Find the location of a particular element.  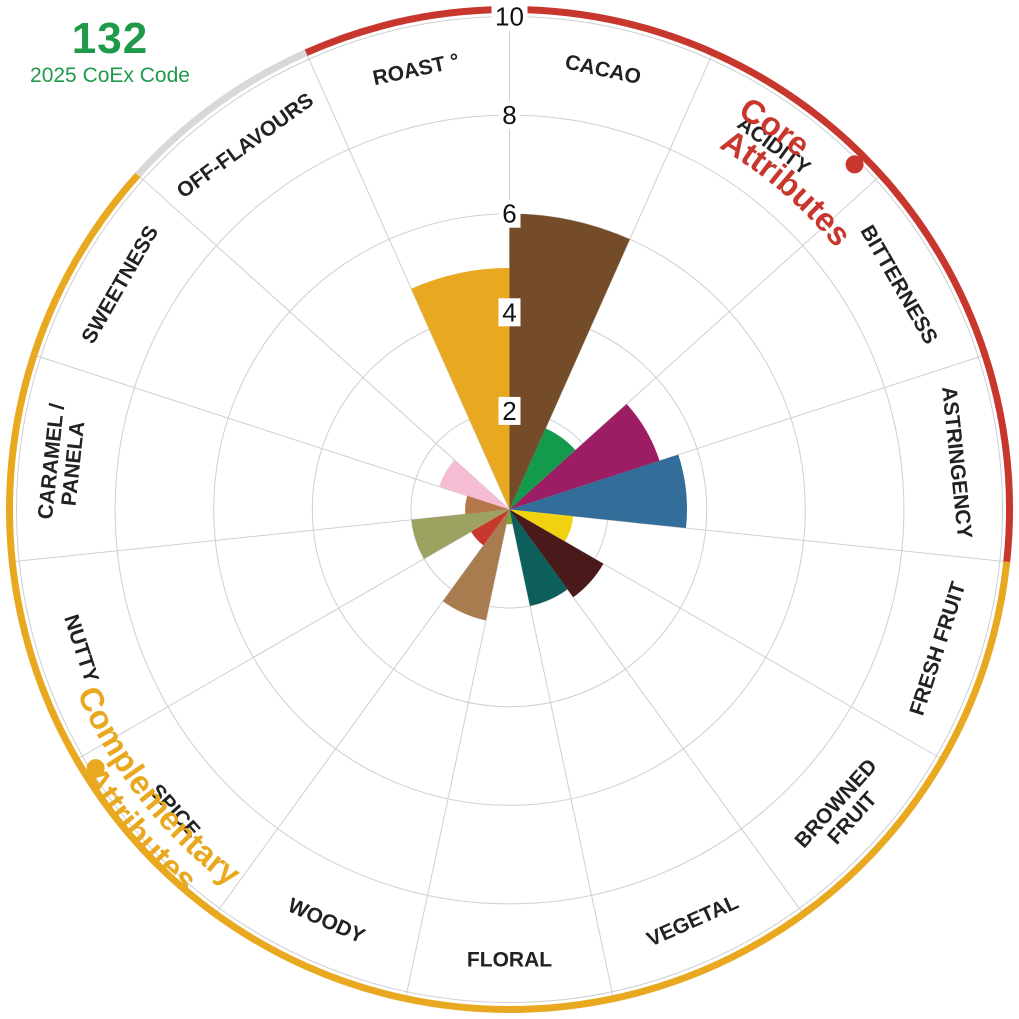

tick-label: 8 is located at coordinates (509, 115).